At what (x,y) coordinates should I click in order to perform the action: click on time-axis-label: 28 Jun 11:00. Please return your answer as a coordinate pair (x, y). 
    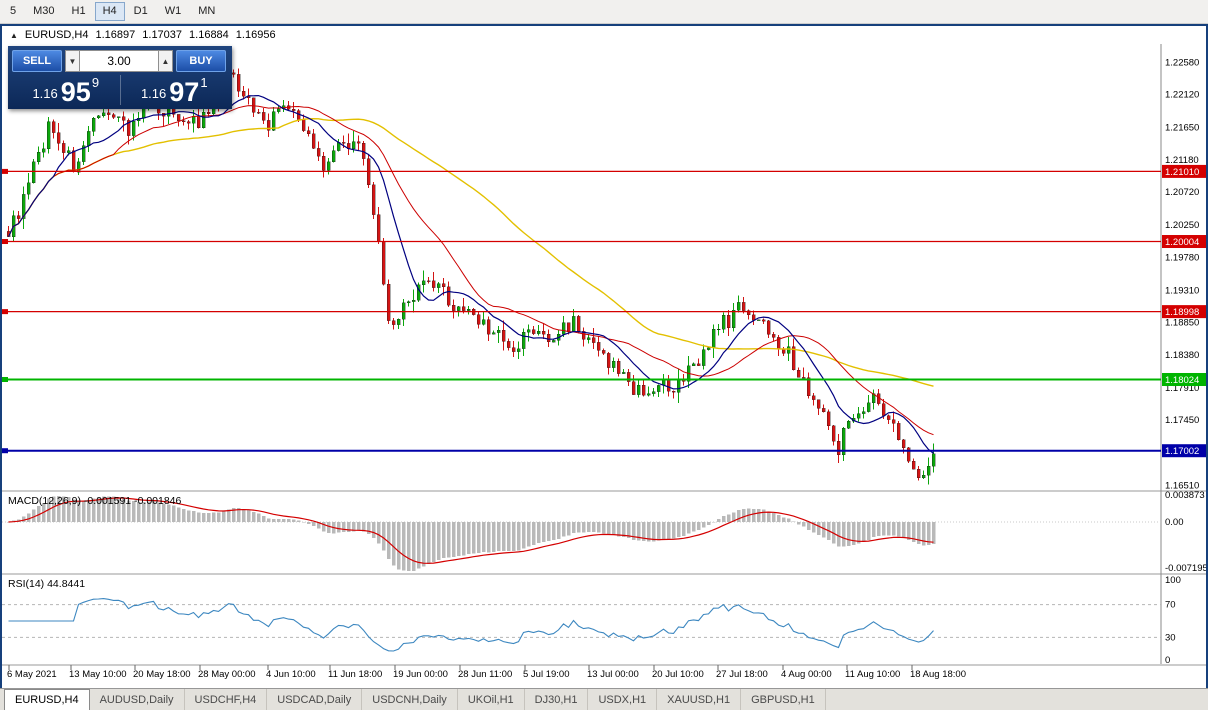
    Looking at the image, I should click on (485, 674).